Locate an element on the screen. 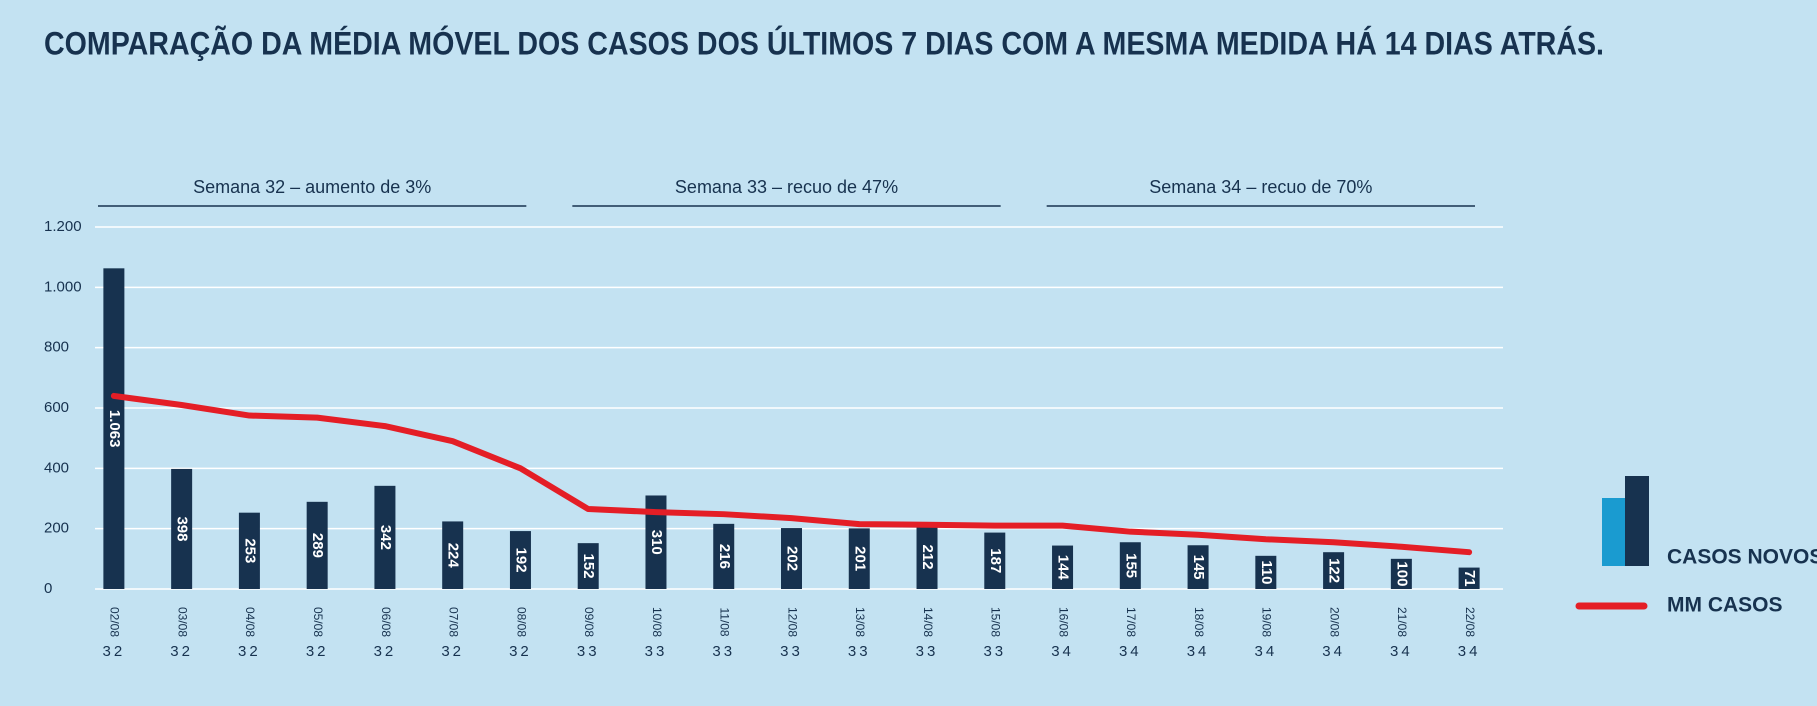 Image resolution: width=1817 pixels, height=706 pixels. y-tick-label: 1.000 is located at coordinates (63, 286).